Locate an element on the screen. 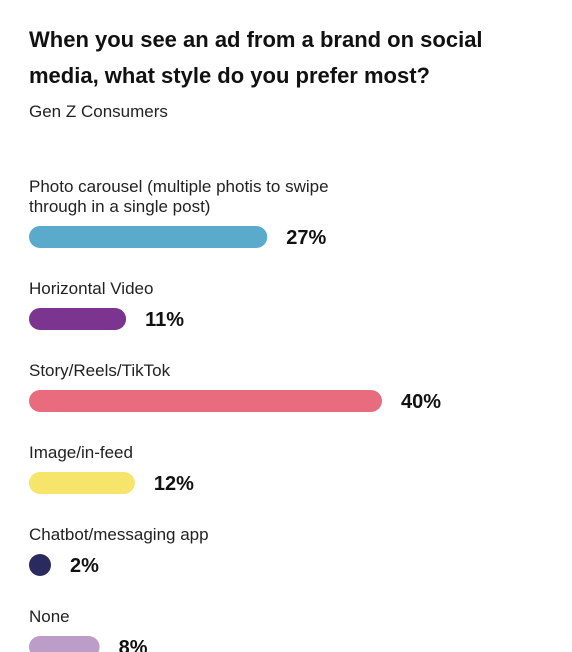  category-label: Chatbot/messaging app is located at coordinates (119, 534).